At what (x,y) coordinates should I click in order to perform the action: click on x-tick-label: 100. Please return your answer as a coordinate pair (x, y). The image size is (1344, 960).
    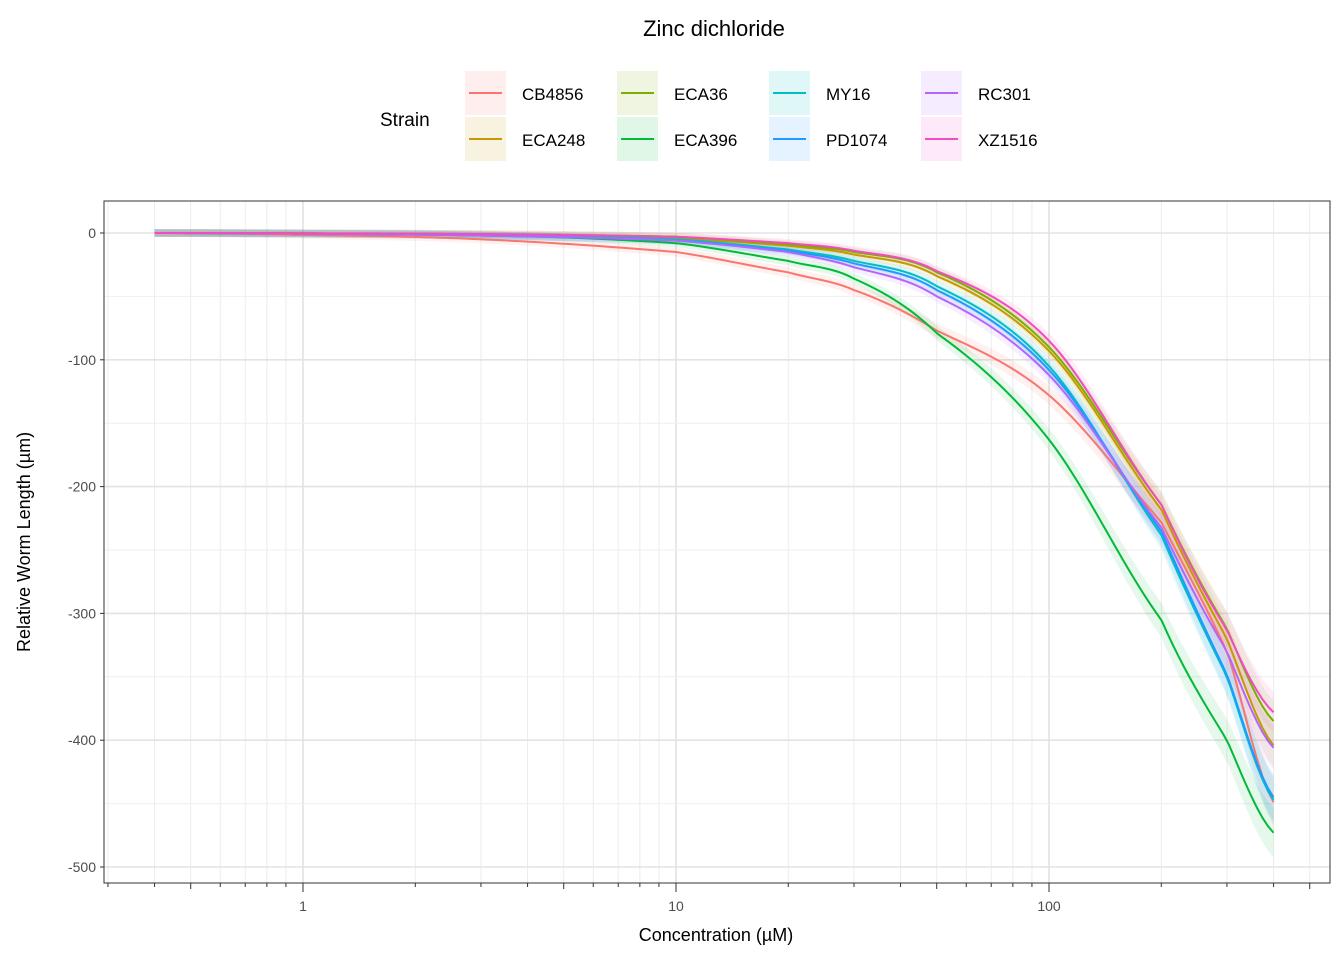
    Looking at the image, I should click on (1049, 906).